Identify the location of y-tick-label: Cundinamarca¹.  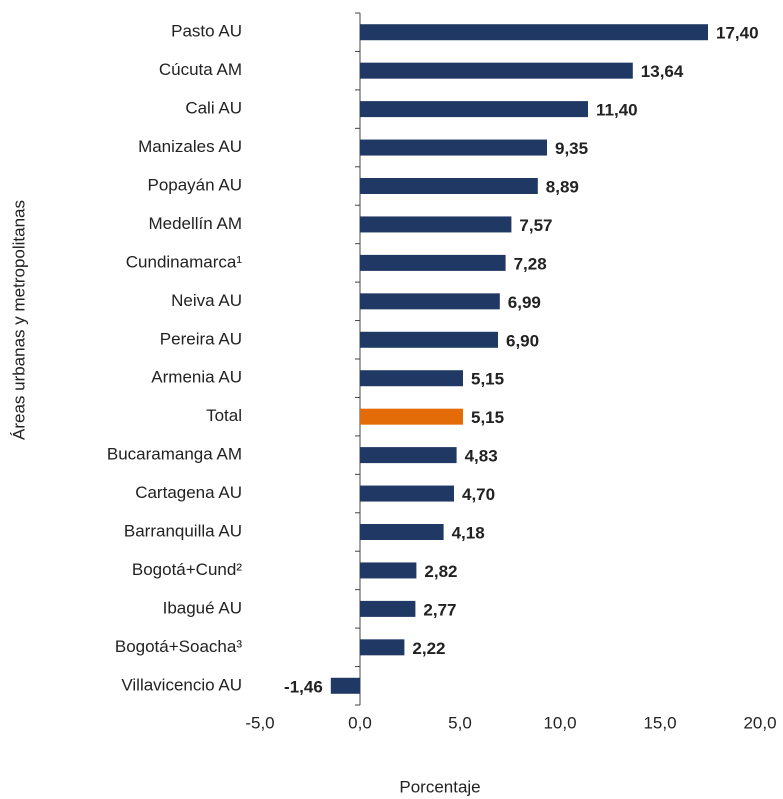
(184, 261).